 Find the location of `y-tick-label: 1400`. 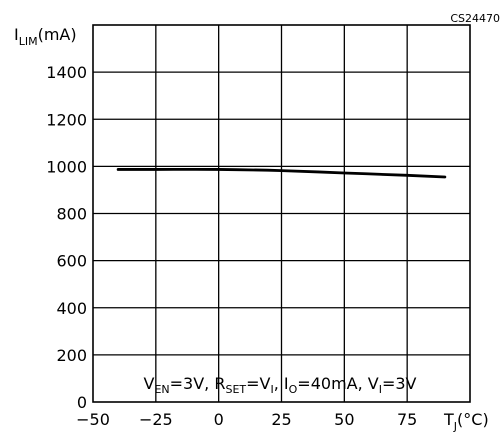

y-tick-label: 1400 is located at coordinates (66, 72).